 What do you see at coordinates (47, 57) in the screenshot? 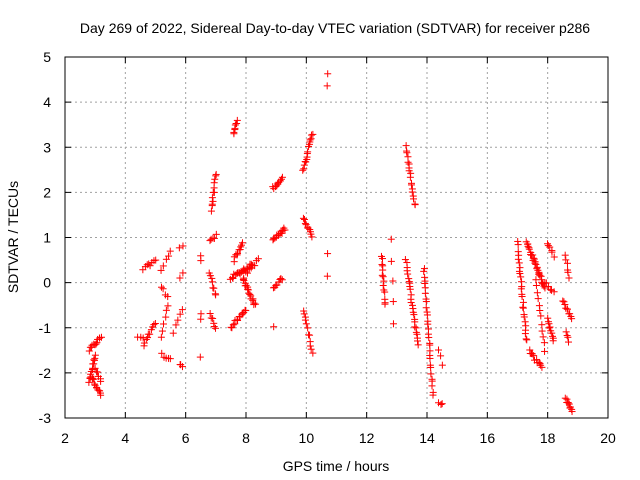
I see `y-tick-label: 5` at bounding box center [47, 57].